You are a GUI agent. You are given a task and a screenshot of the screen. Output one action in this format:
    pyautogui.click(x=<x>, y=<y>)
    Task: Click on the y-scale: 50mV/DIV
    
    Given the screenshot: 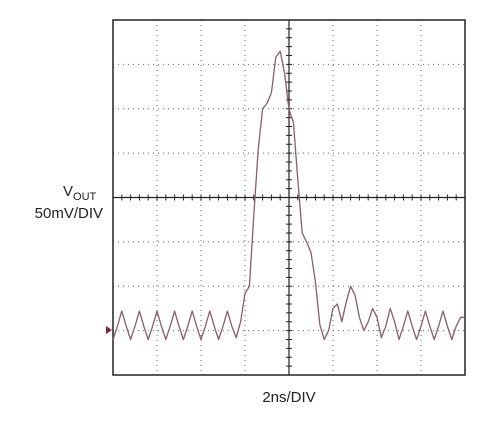 What is the action you would take?
    pyautogui.click(x=69, y=213)
    